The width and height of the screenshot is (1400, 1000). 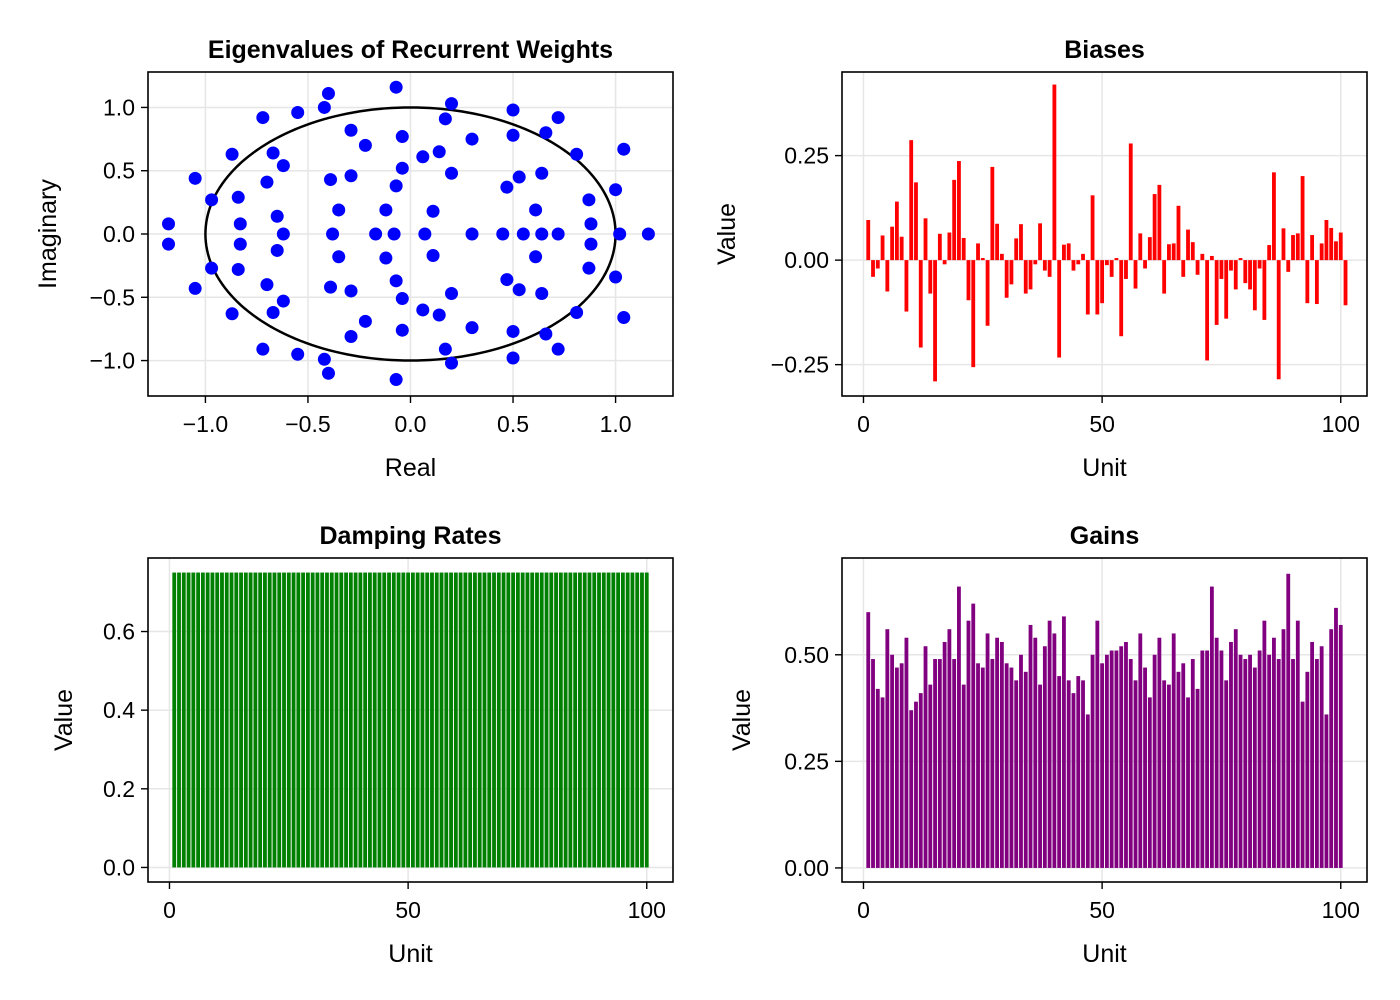 What do you see at coordinates (307, 424) in the screenshot?
I see `x-tick-label: −0.5` at bounding box center [307, 424].